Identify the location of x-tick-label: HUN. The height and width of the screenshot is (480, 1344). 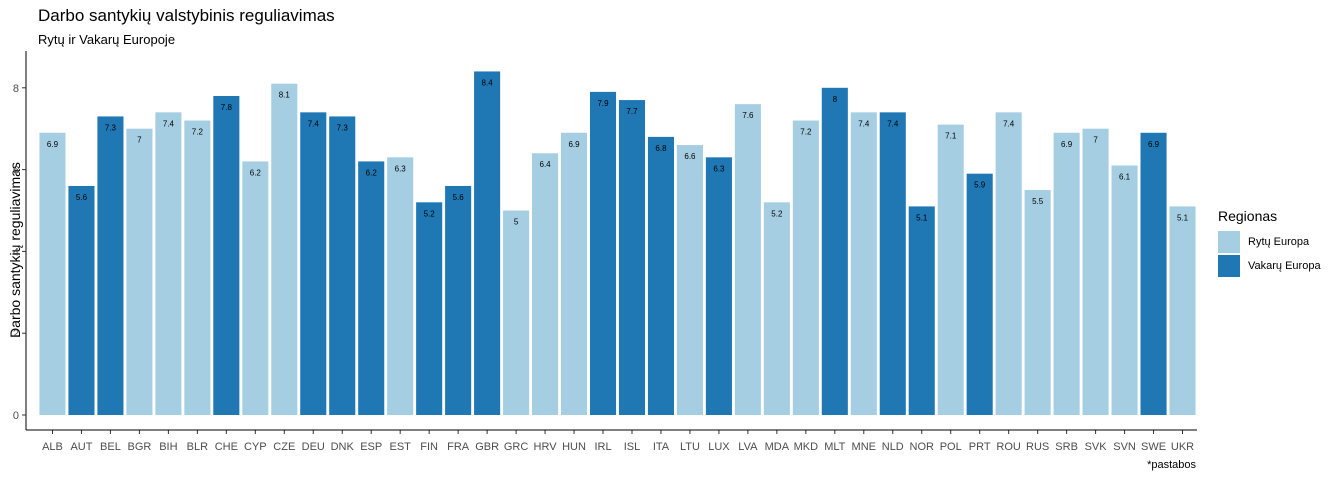
(574, 447).